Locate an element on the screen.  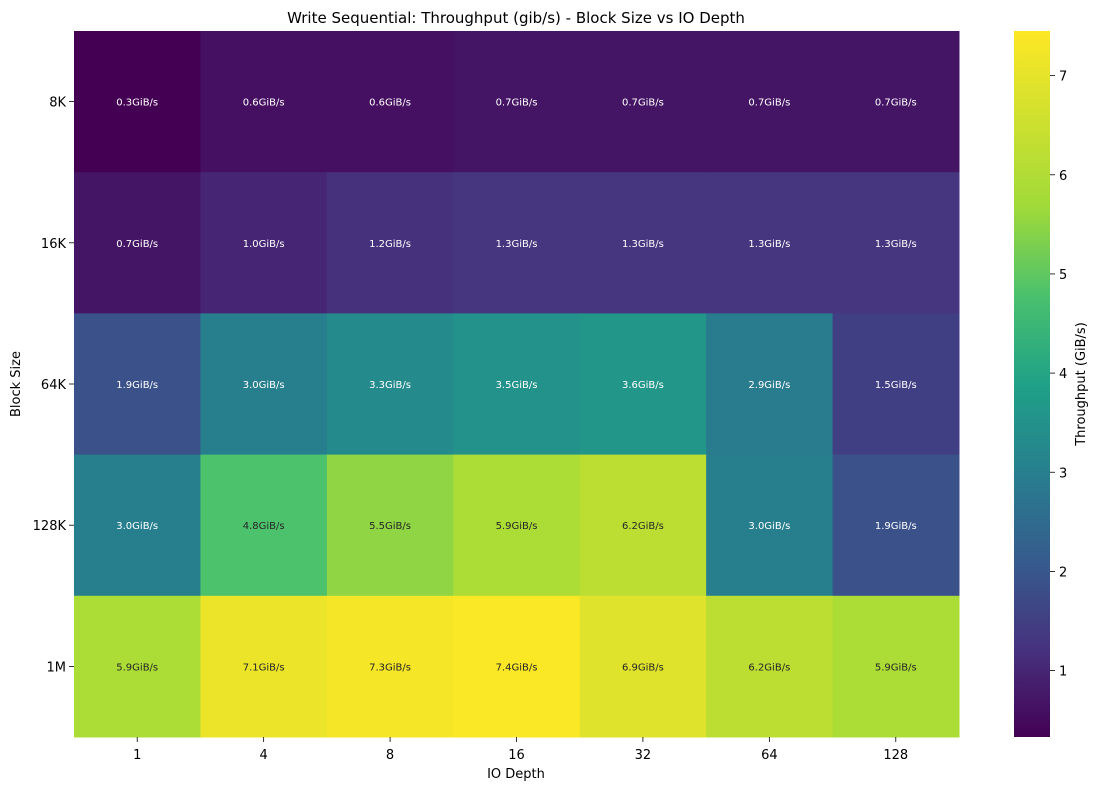
cell-value-label: 3.3GiB/s is located at coordinates (390, 385).